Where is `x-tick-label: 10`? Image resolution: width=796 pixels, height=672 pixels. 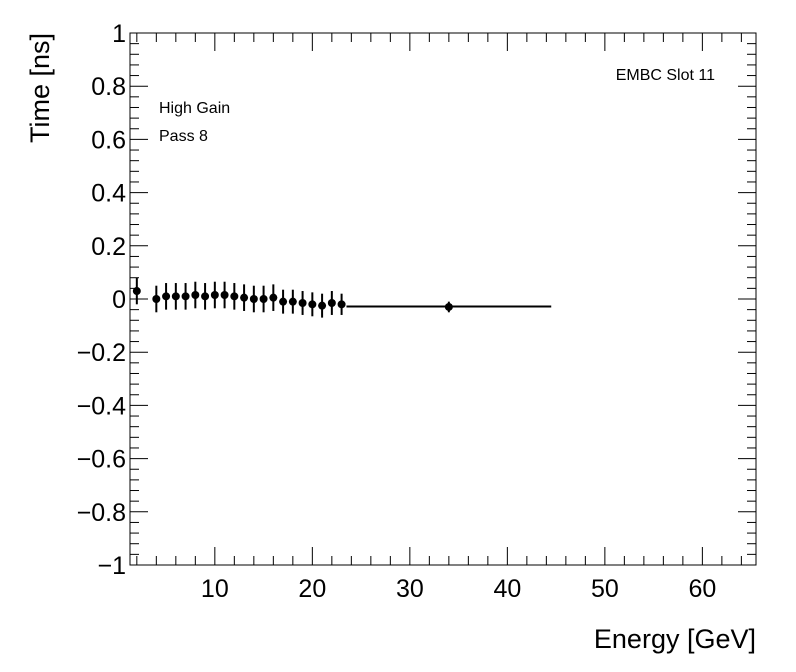
x-tick-label: 10 is located at coordinates (215, 589).